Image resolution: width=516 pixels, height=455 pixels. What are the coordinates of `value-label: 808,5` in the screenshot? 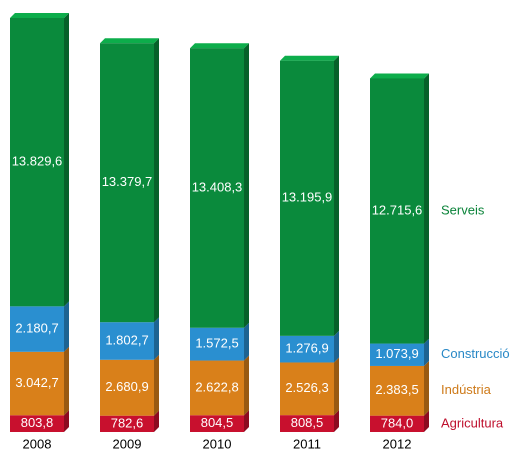 It's located at (307, 422).